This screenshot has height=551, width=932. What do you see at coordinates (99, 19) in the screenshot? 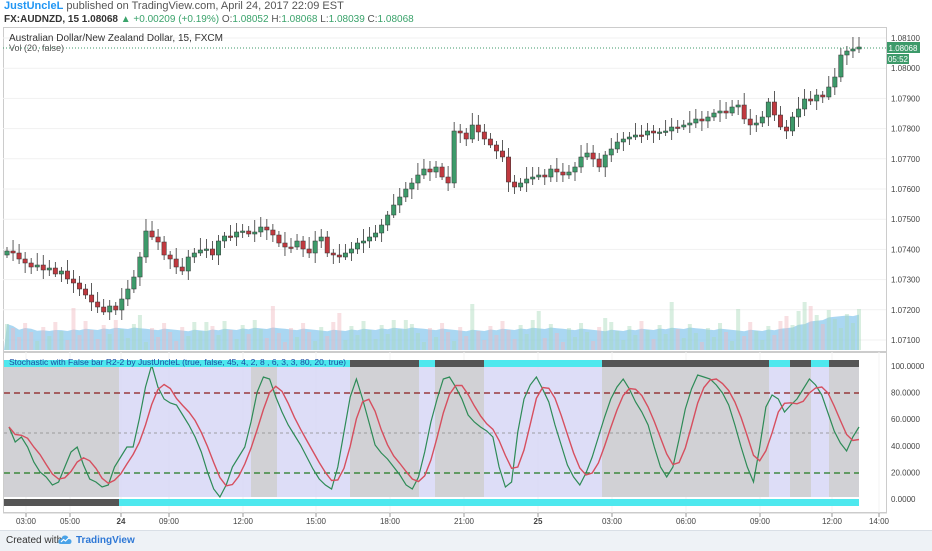
I see `last-price: 1.08068` at bounding box center [99, 19].